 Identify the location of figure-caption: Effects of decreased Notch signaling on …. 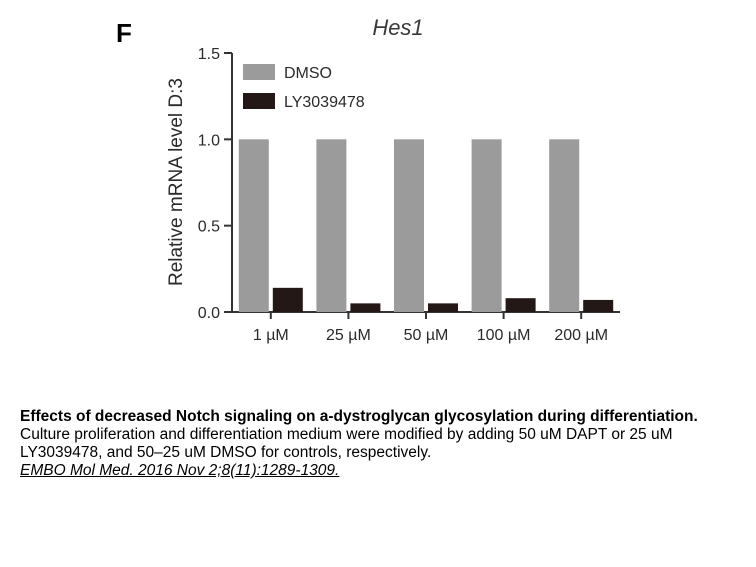
(385, 444).